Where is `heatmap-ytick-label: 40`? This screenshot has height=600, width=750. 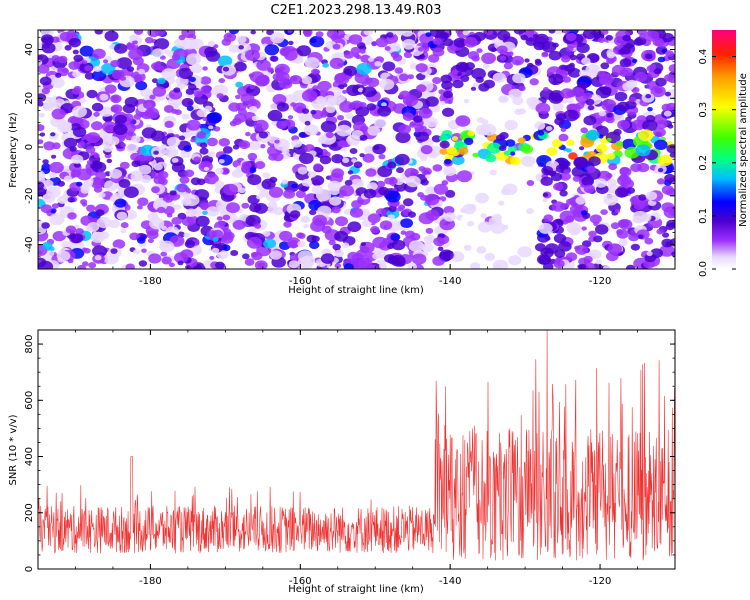 heatmap-ytick-label: 40 is located at coordinates (29, 49).